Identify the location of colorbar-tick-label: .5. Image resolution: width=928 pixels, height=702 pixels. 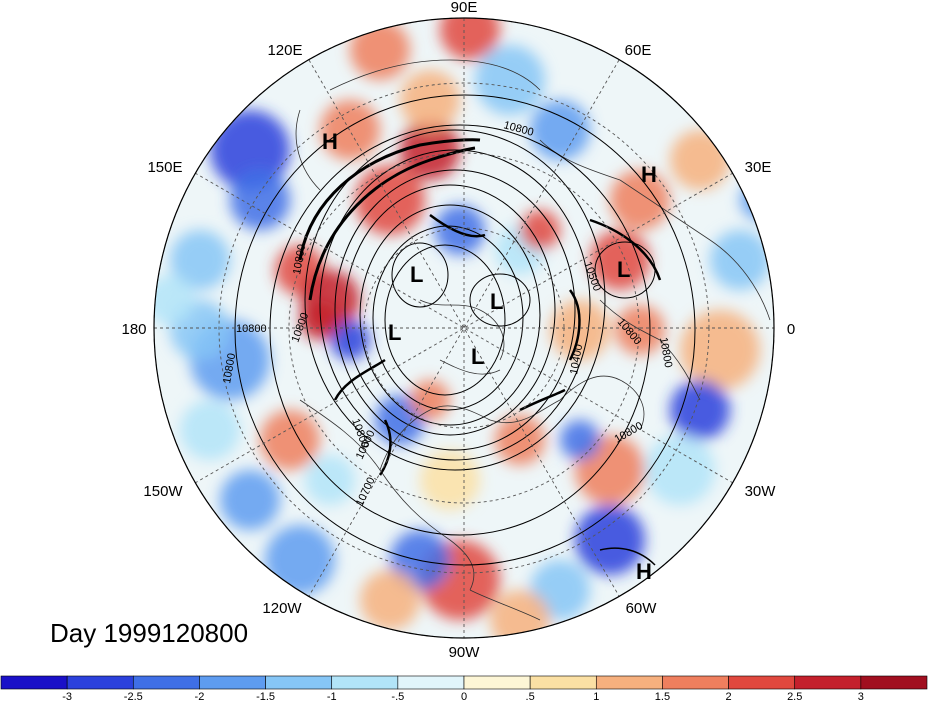
(530, 696).